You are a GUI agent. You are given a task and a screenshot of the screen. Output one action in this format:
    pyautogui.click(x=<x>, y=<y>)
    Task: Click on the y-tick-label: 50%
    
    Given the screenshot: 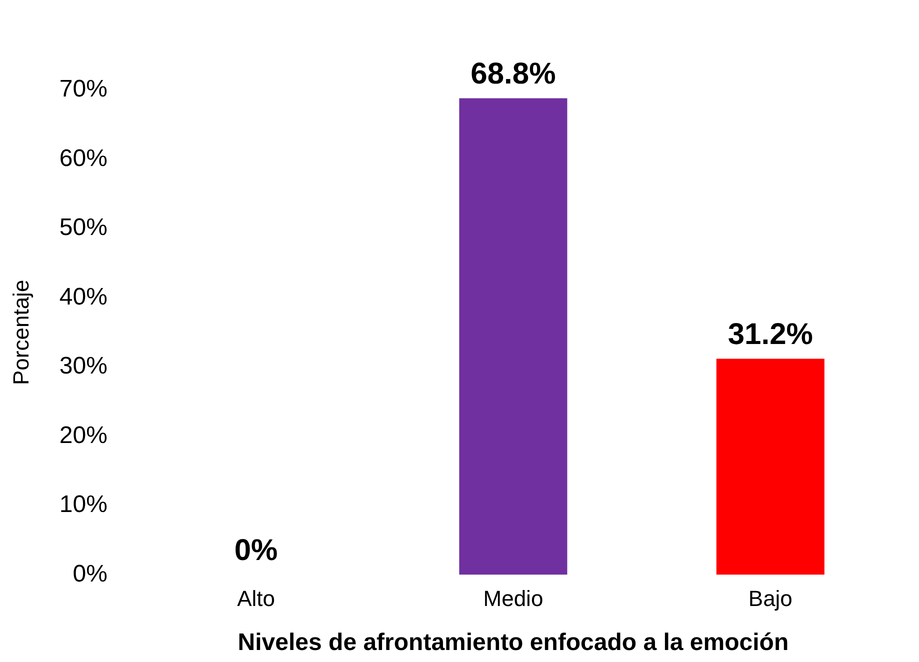 What is the action you would take?
    pyautogui.click(x=83, y=228)
    